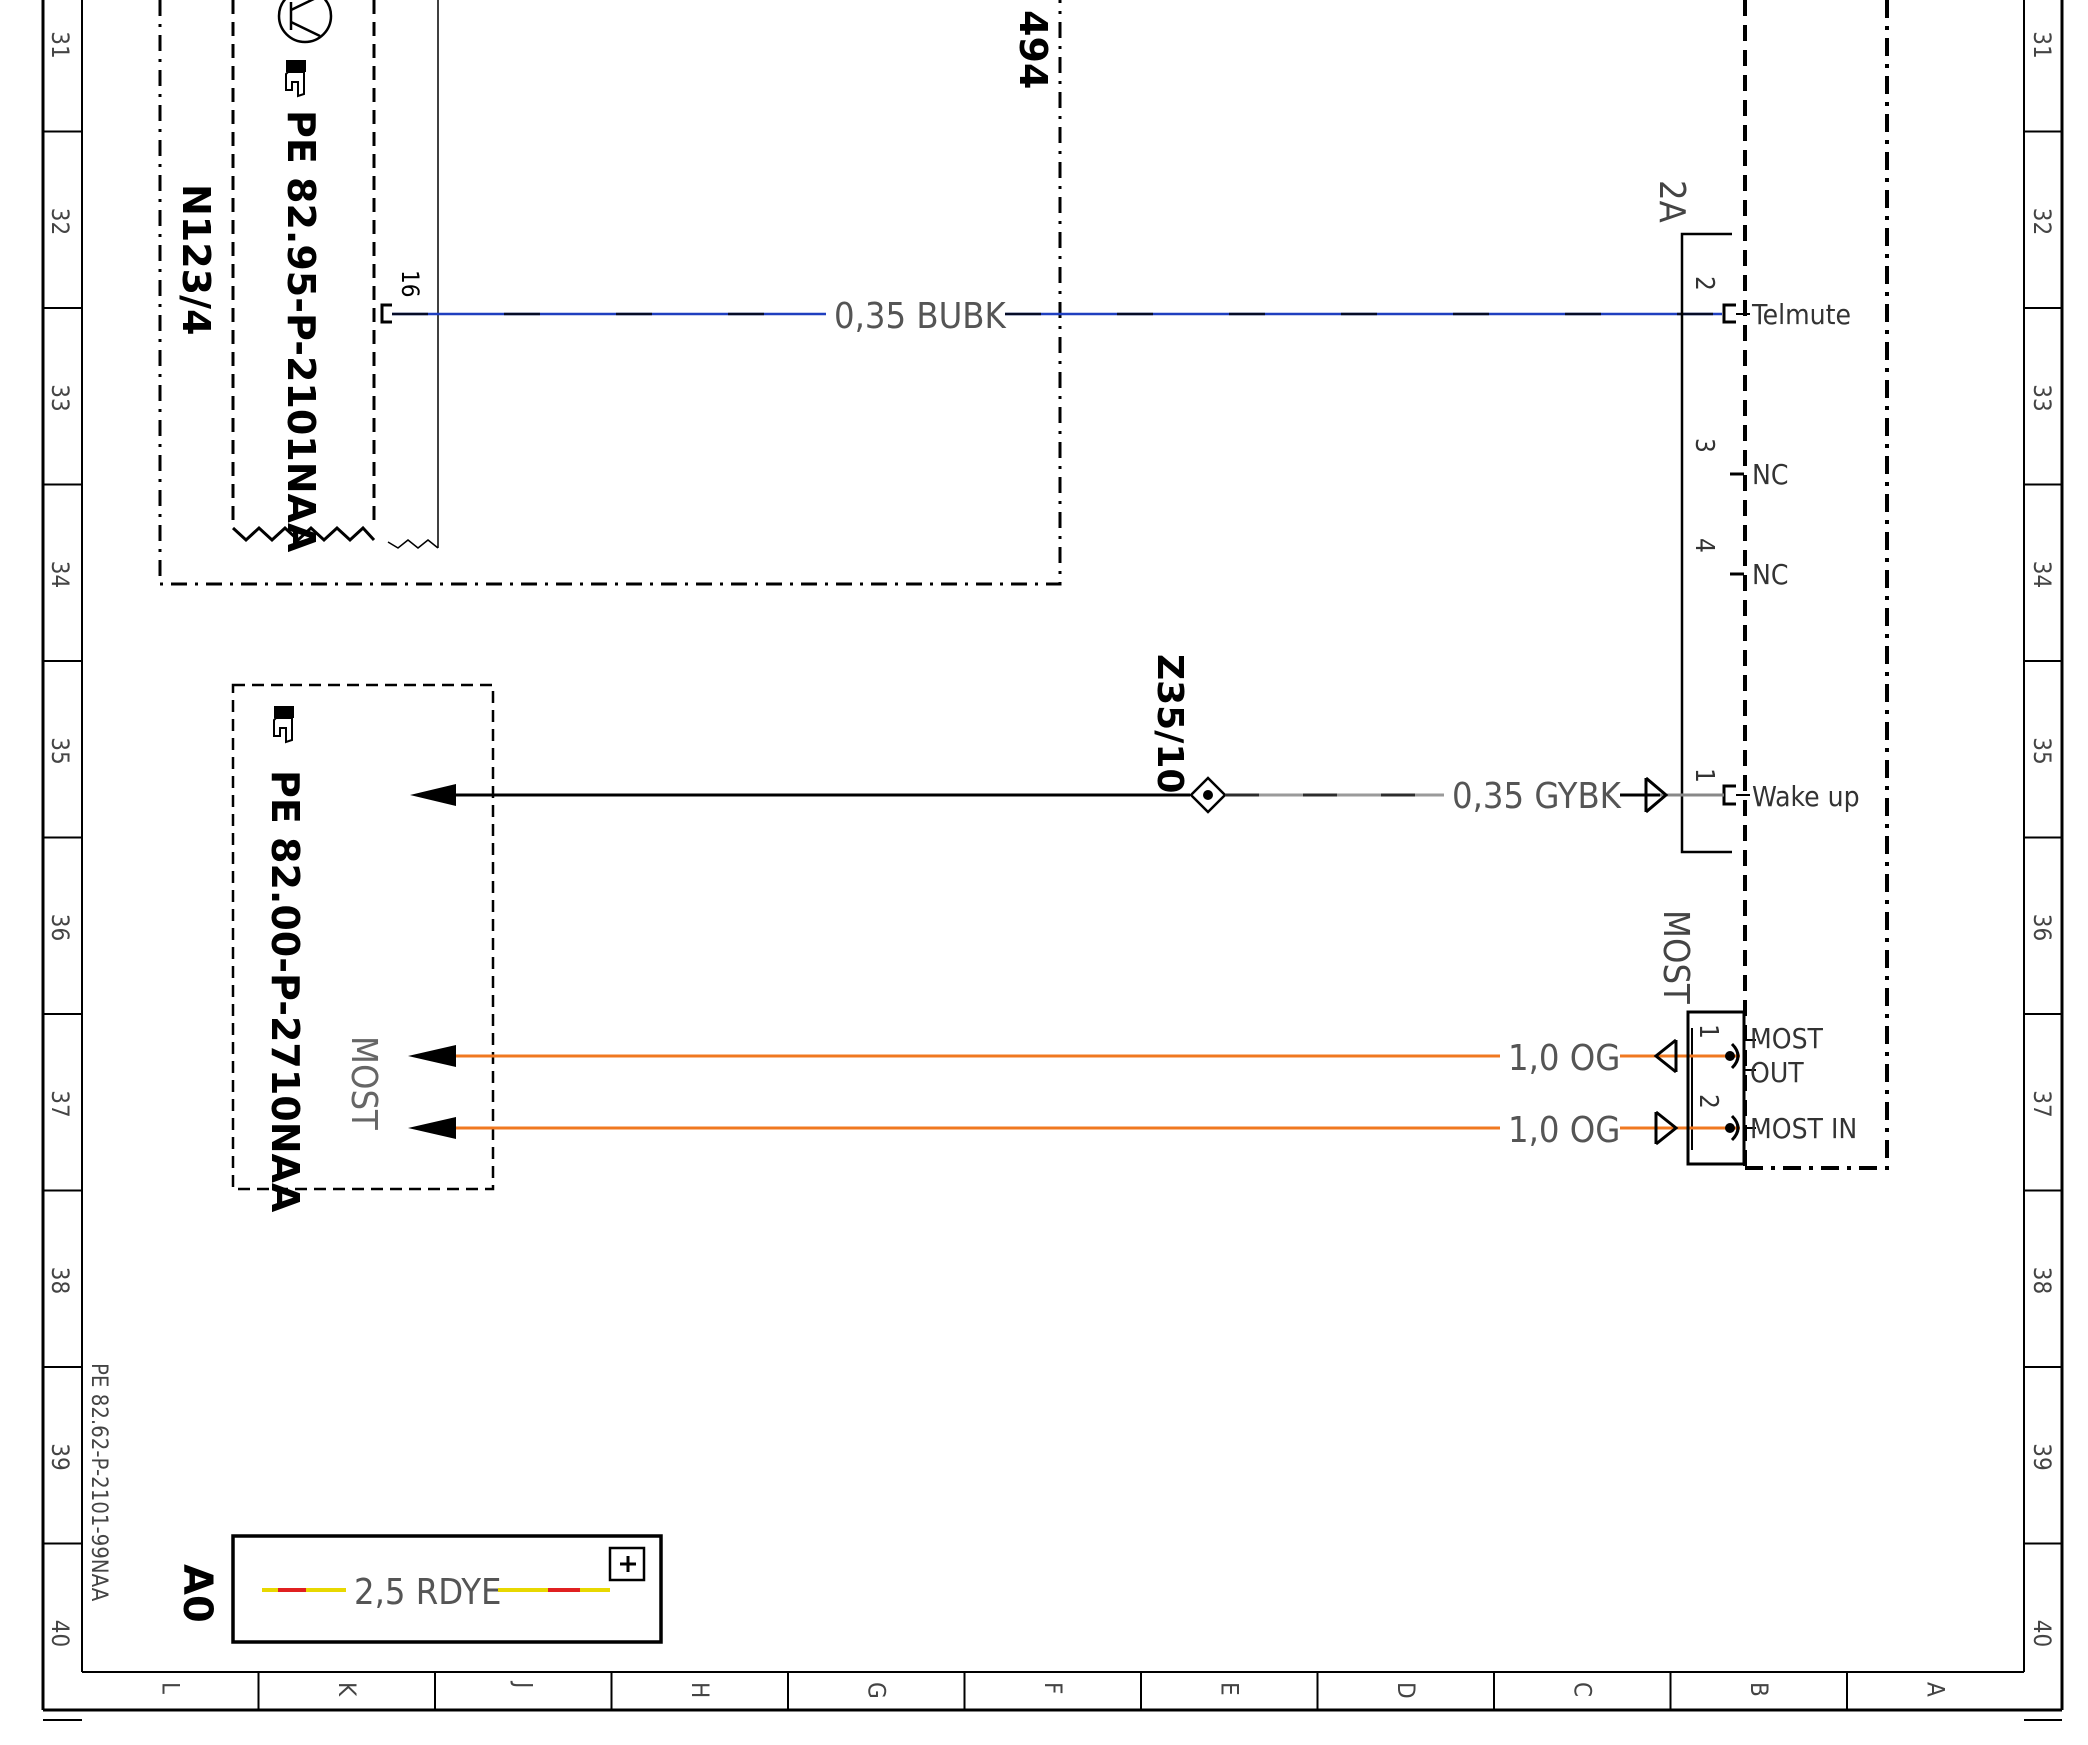 This screenshot has width=2088, height=1745. What do you see at coordinates (196, 259) in the screenshot?
I see `component-label: N123/4` at bounding box center [196, 259].